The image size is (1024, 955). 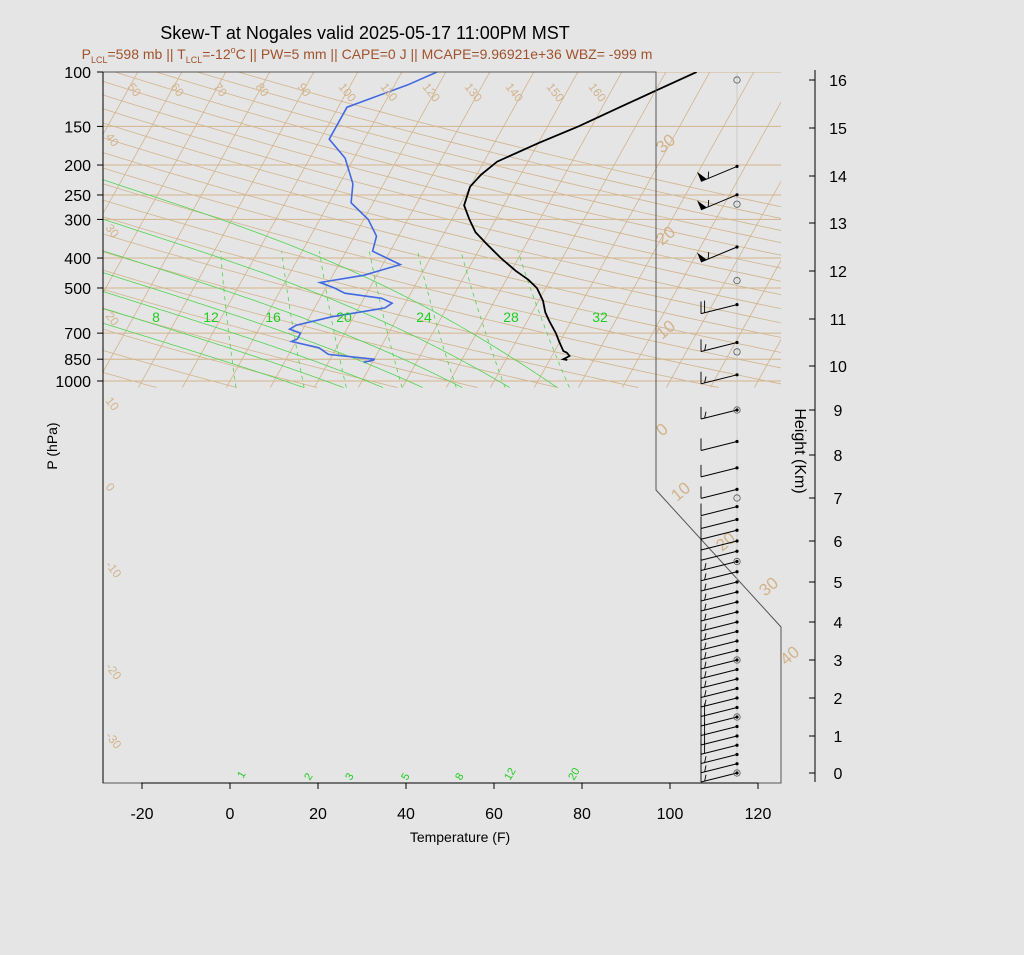 I want to click on isotherm-label: 20, so click(x=112, y=318).